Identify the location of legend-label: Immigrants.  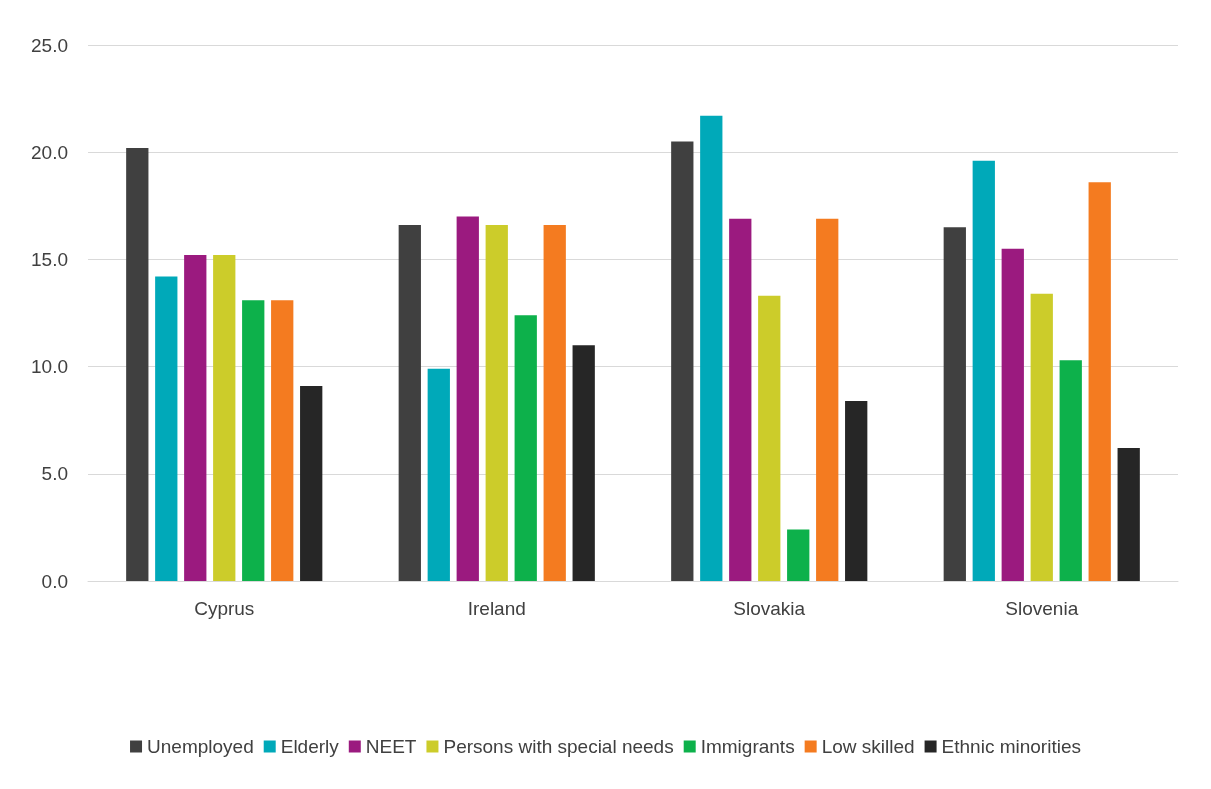
(747, 746).